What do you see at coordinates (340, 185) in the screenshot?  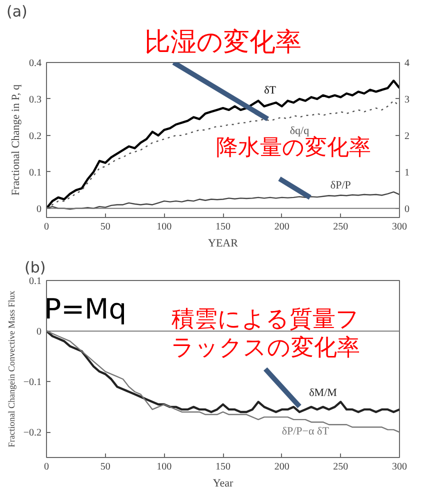 I see `series-label: δP/P` at bounding box center [340, 185].